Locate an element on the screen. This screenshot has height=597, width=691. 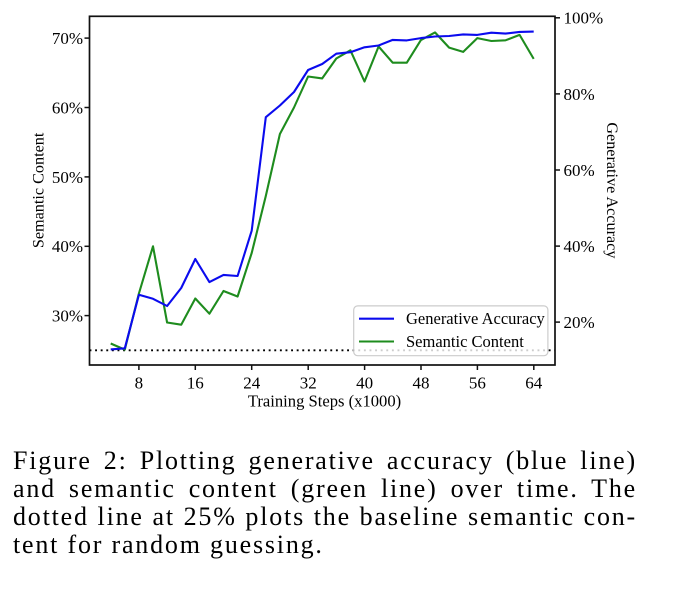
svg-text: 30% is located at coordinates (67, 316).